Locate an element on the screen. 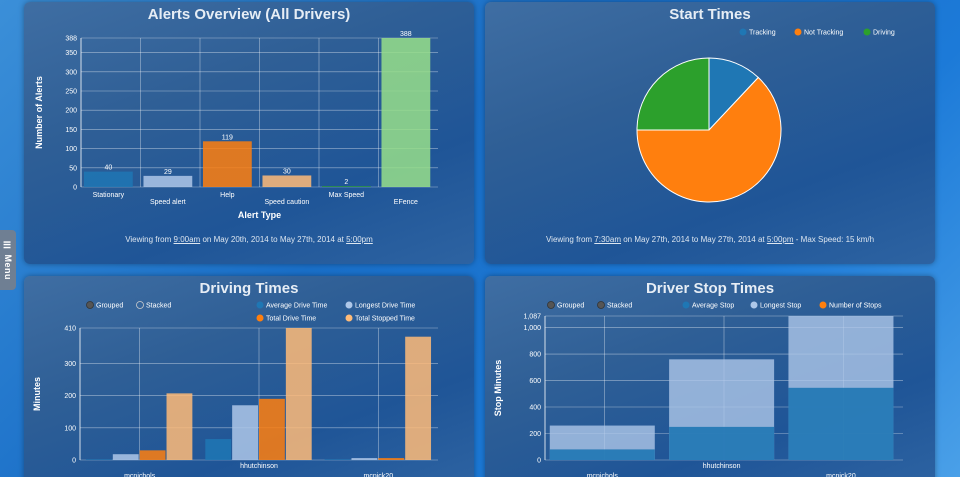 The width and height of the screenshot is (960, 477). legend-label: Longest Drive Time is located at coordinates (385, 306).